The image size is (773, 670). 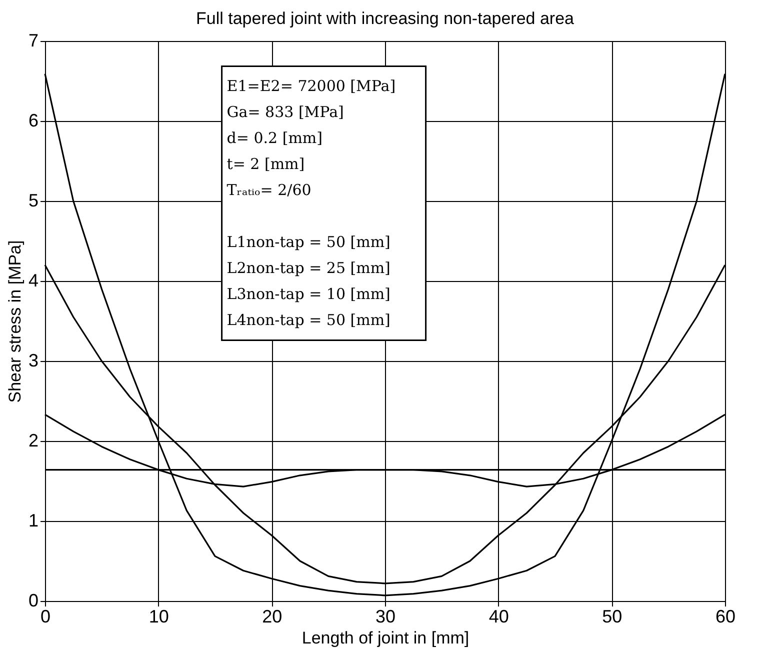 What do you see at coordinates (274, 138) in the screenshot?
I see `annotation: d= 0.2 [mm]` at bounding box center [274, 138].